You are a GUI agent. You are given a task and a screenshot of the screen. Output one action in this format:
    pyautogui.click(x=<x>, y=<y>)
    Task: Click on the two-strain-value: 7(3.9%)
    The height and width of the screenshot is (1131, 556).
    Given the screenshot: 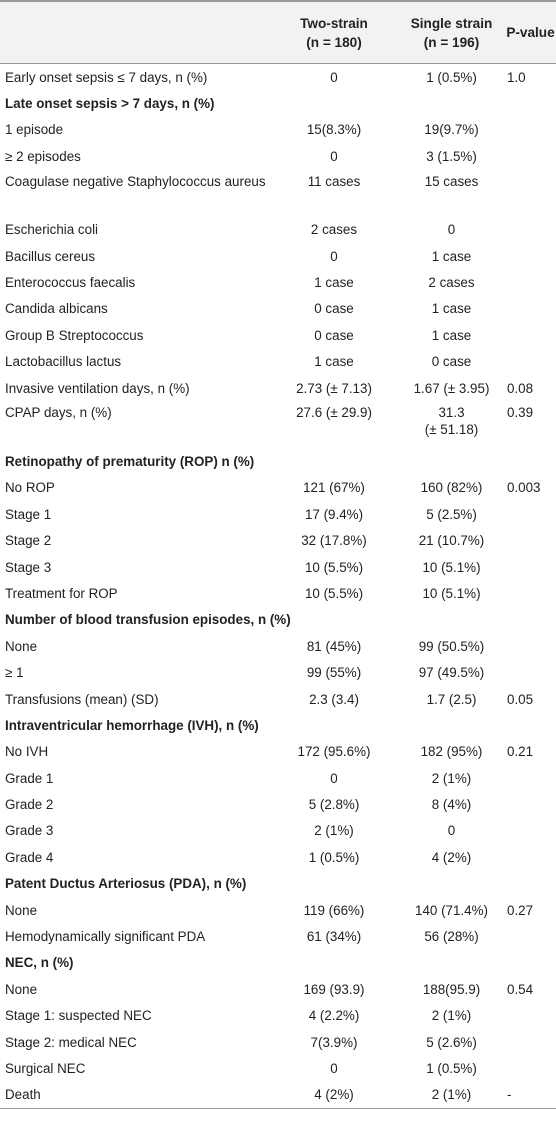 What is the action you would take?
    pyautogui.click(x=334, y=1042)
    